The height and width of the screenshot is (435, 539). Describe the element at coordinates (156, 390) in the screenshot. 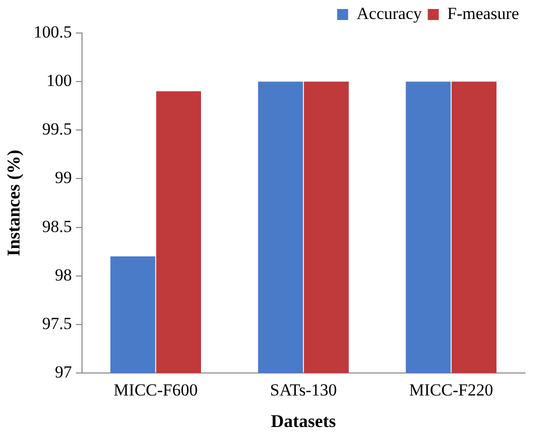

I see `x-tick-label: MICC-F600` at that location.